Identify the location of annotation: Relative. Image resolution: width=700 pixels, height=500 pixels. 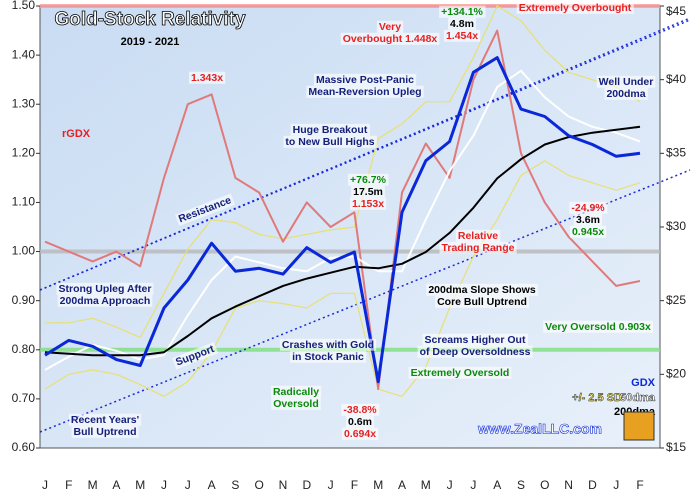
(478, 236).